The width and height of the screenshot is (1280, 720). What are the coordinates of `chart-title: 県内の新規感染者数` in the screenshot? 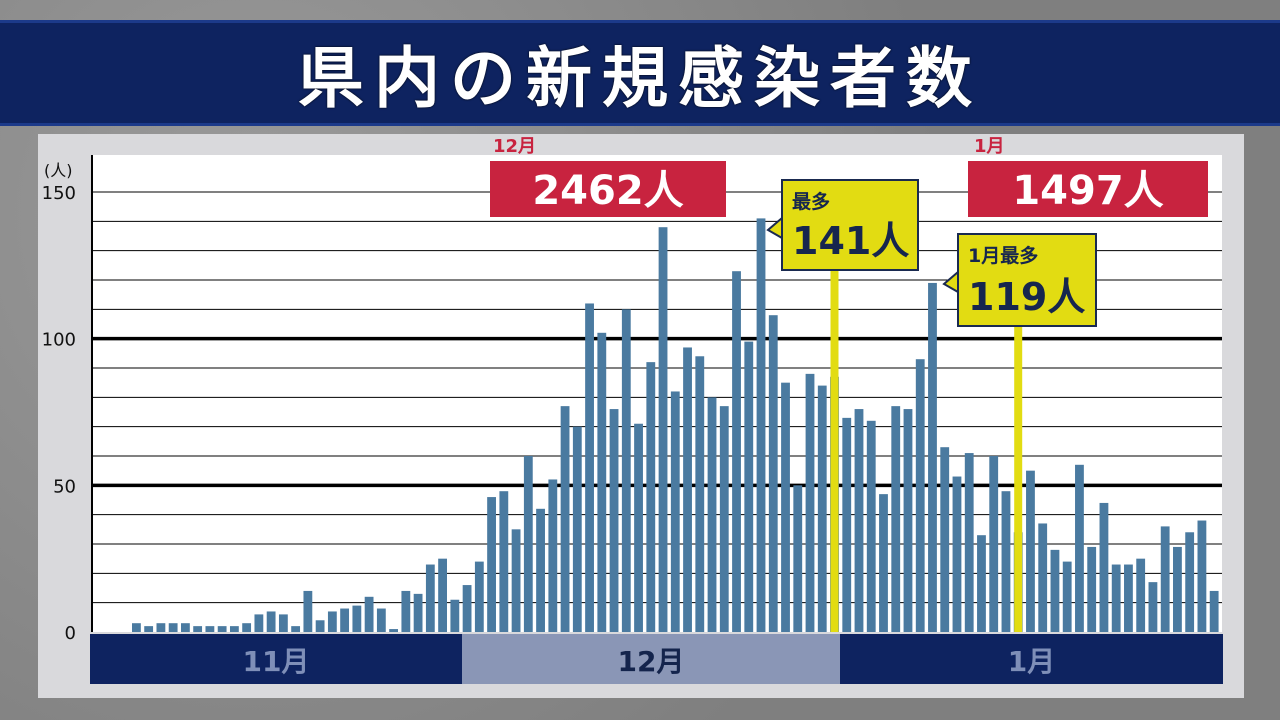 It's located at (640, 78).